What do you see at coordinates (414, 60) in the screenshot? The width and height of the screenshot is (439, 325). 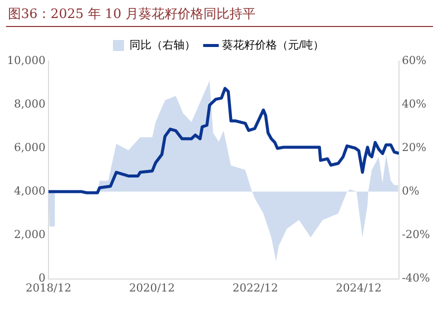 I see `y2-tick-label: 60%` at bounding box center [414, 60].